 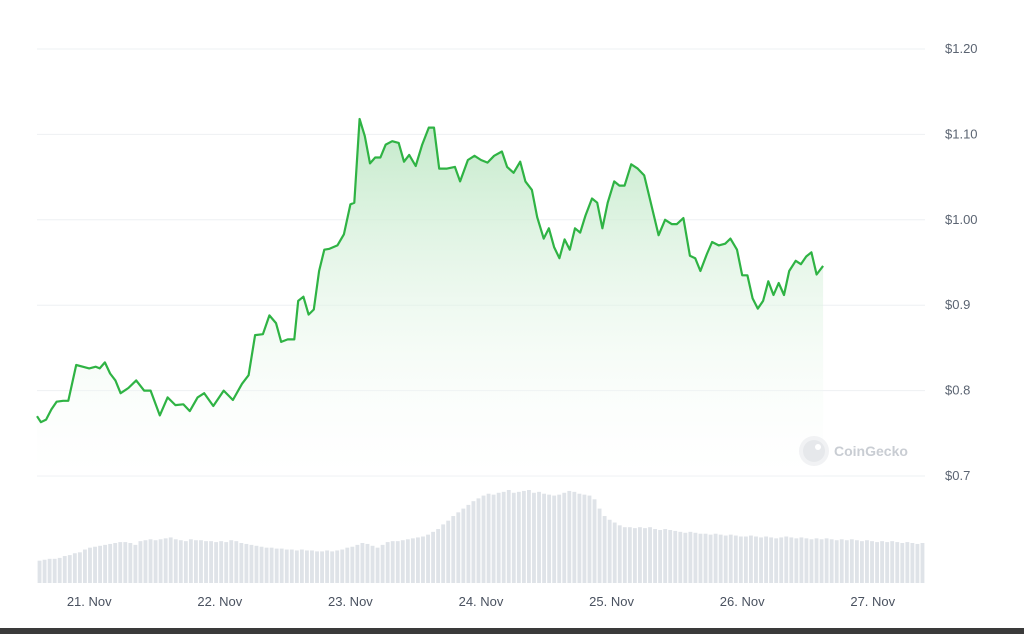 I want to click on x-tick-label: 22. Nov, so click(x=219, y=601).